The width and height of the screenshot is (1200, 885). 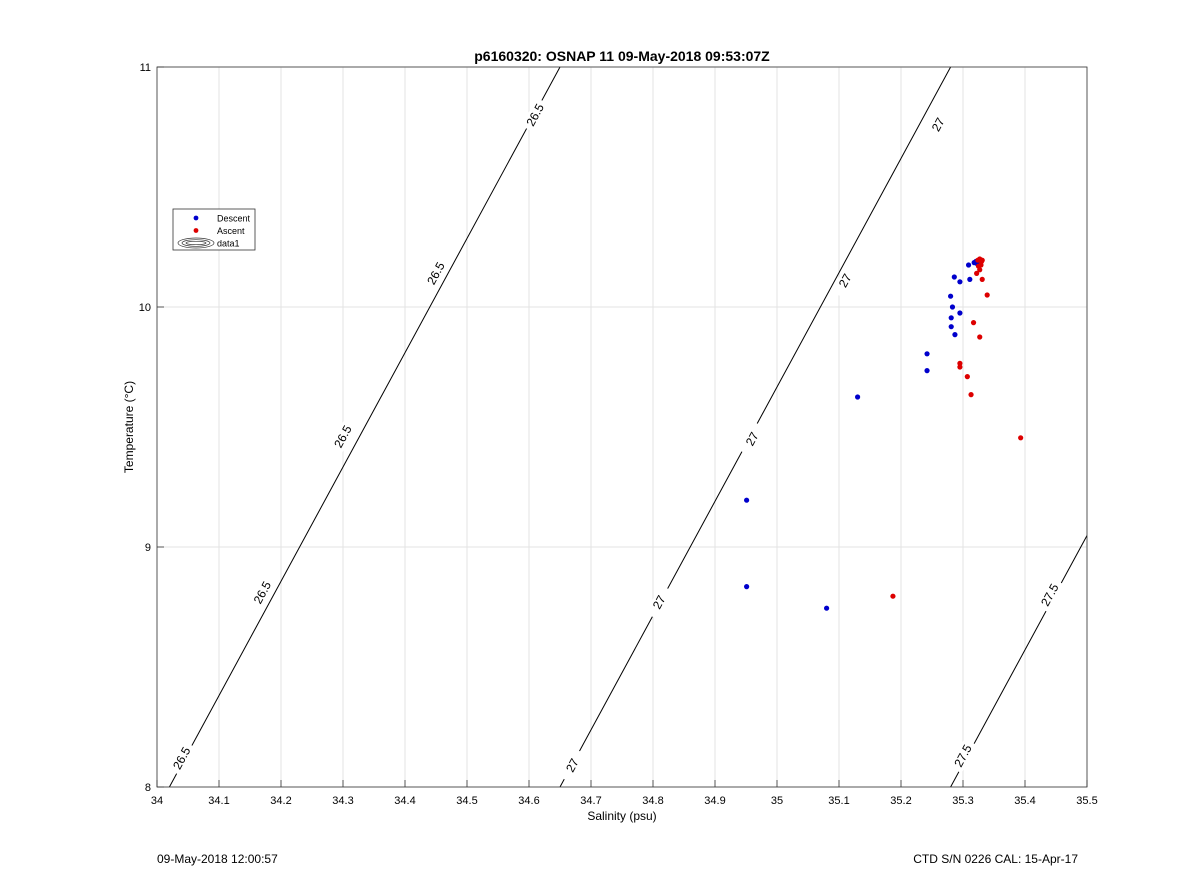 What do you see at coordinates (777, 801) in the screenshot?
I see `x-tick-label: 35` at bounding box center [777, 801].